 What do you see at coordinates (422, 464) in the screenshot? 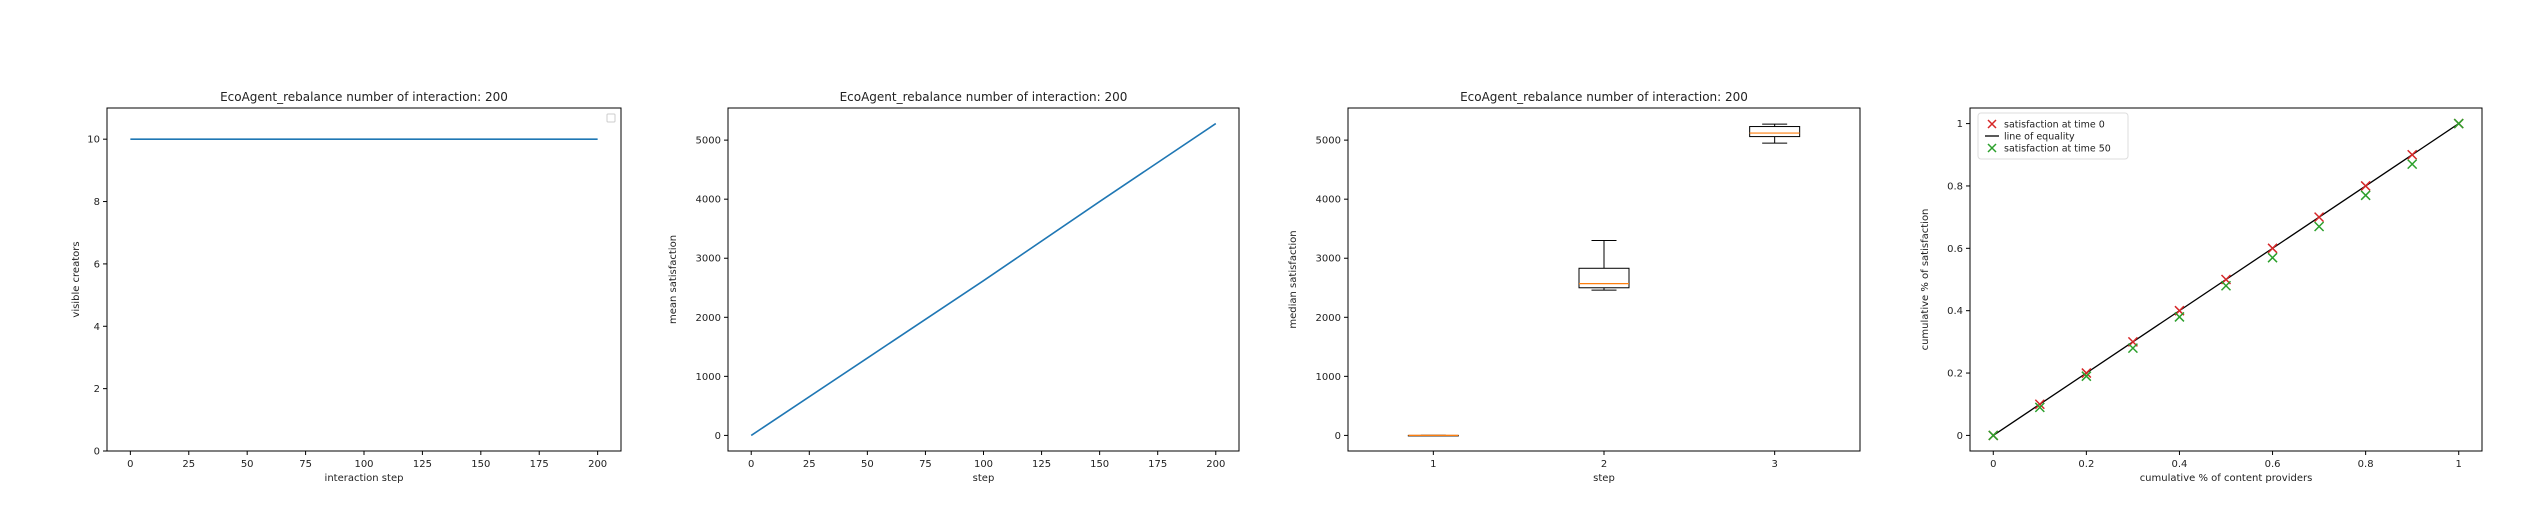
I see `x-tick-label: 125` at bounding box center [422, 464].